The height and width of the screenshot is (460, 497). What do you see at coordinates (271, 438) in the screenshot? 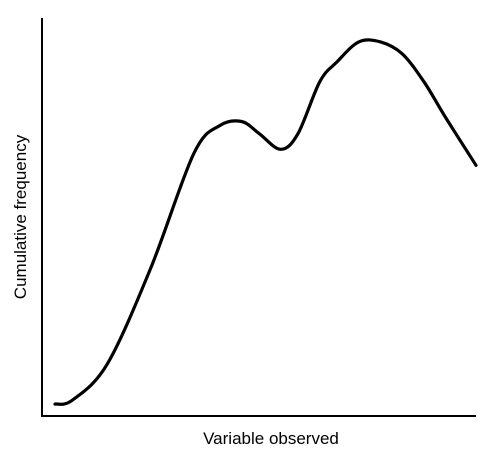
I see `x-axis-label: Variable observed` at bounding box center [271, 438].